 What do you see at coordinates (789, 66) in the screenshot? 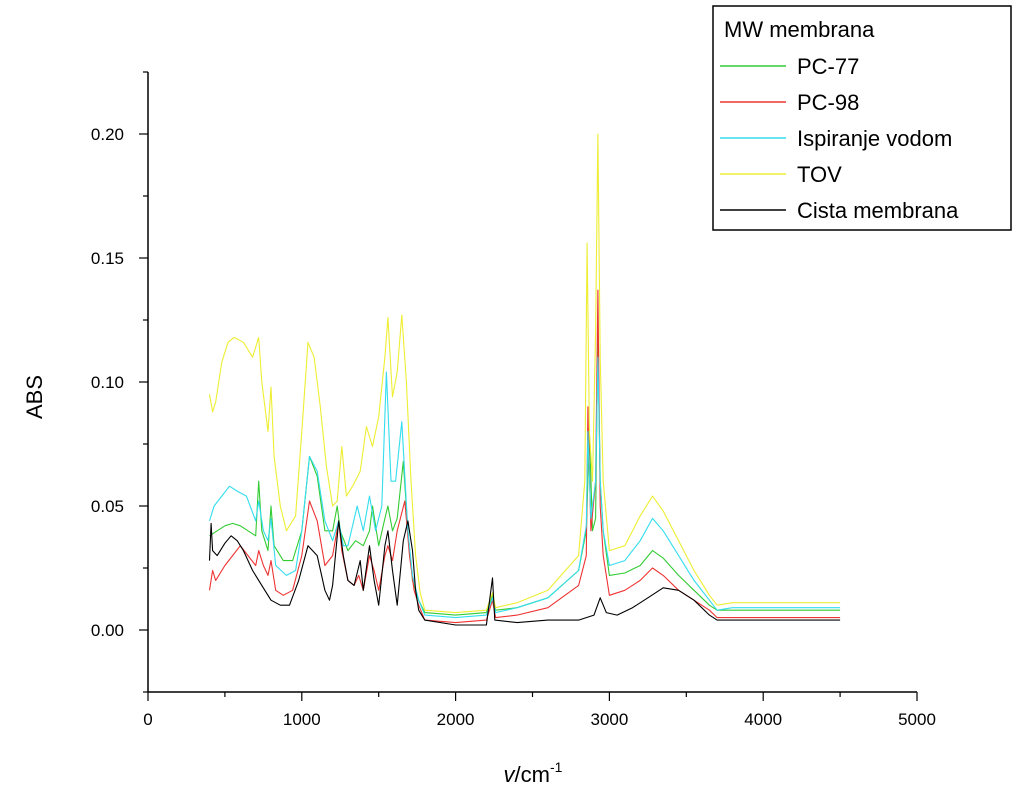
I see `legend-item-pc-77: PC-77` at bounding box center [789, 66].